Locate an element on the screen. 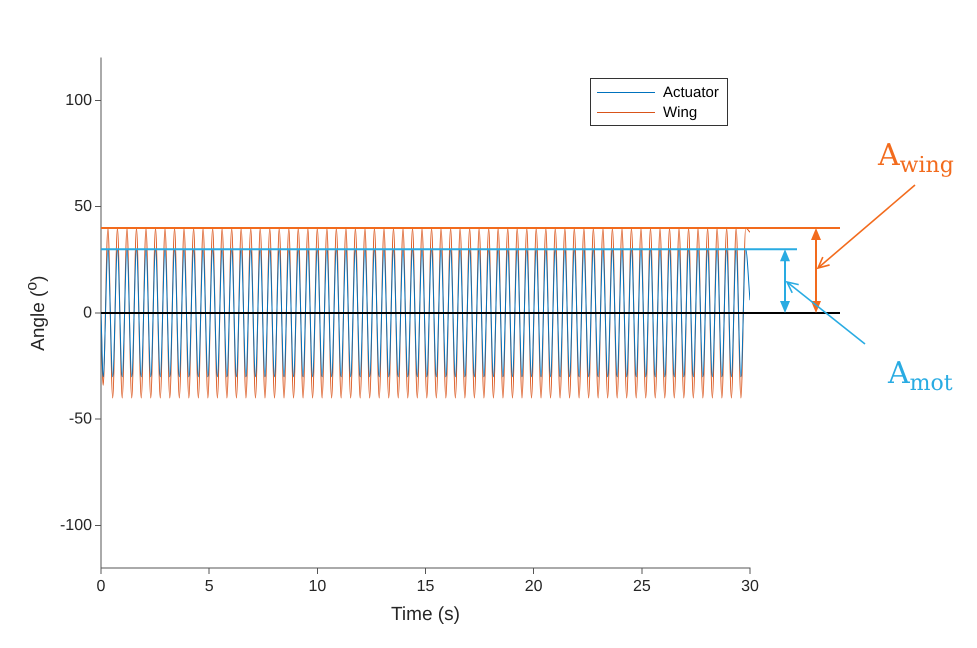 Image resolution: width=977 pixels, height=648 pixels. x-tick-label: 25 is located at coordinates (641, 587).